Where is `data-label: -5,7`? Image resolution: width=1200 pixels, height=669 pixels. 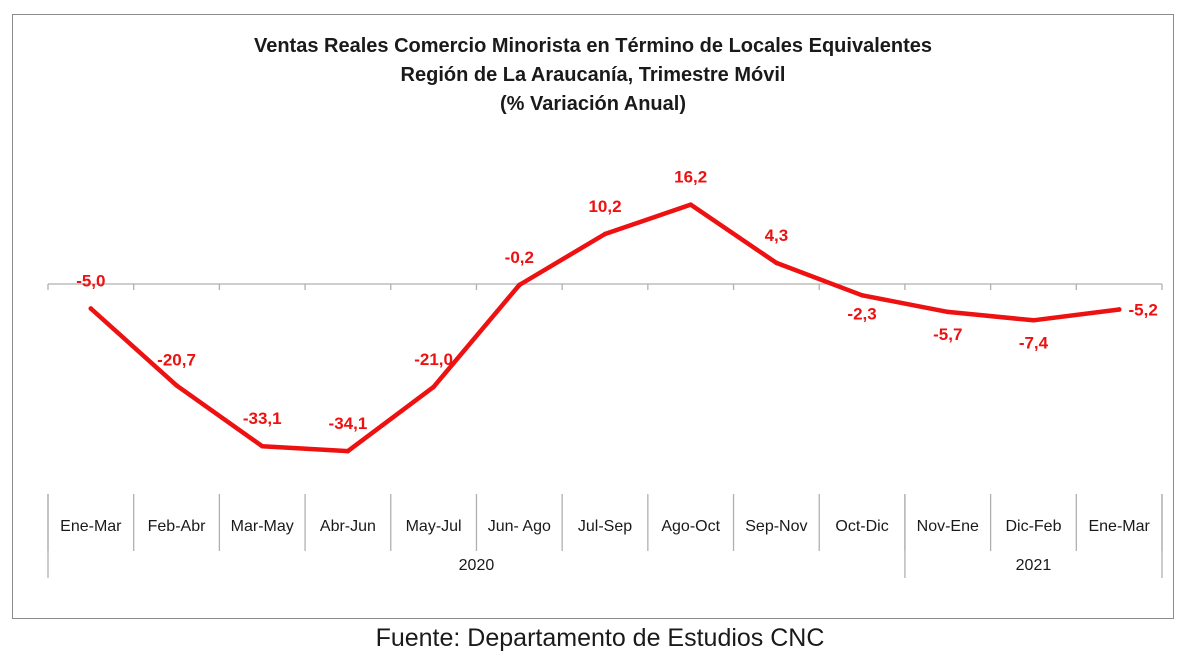
data-label: -5,7 is located at coordinates (947, 334).